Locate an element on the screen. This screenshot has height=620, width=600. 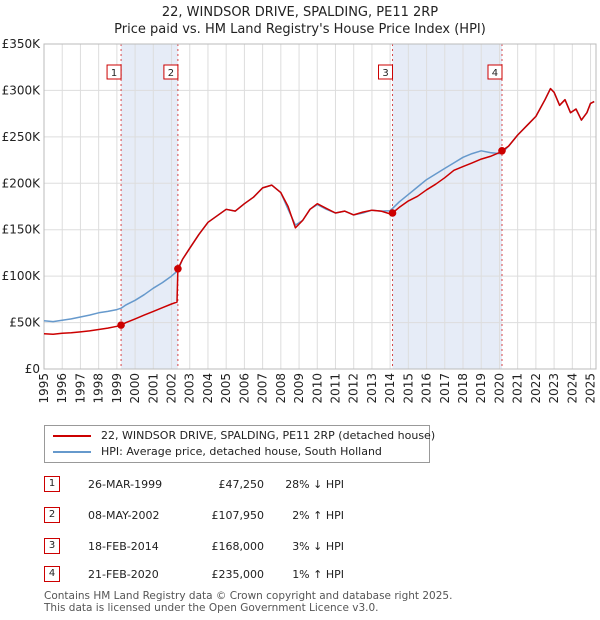
y-tick-label: £50K is located at coordinates (25, 323).